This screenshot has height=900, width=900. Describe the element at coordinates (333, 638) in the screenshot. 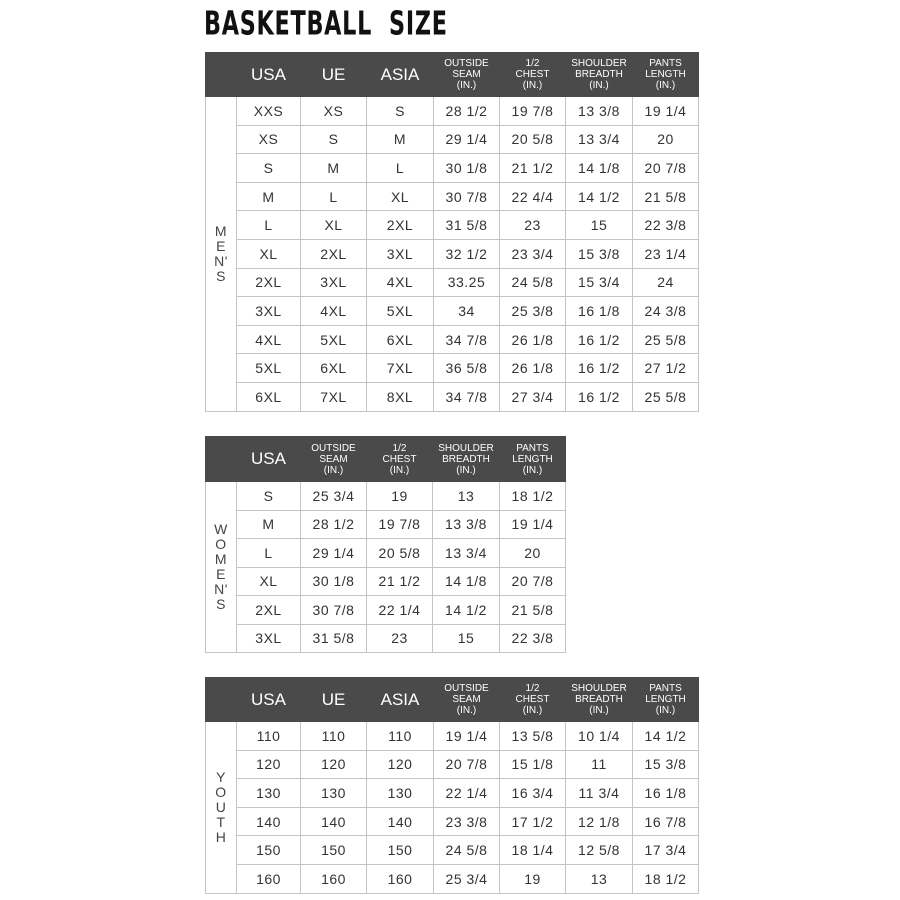

I see `table-cell: 31 5/8` at that location.